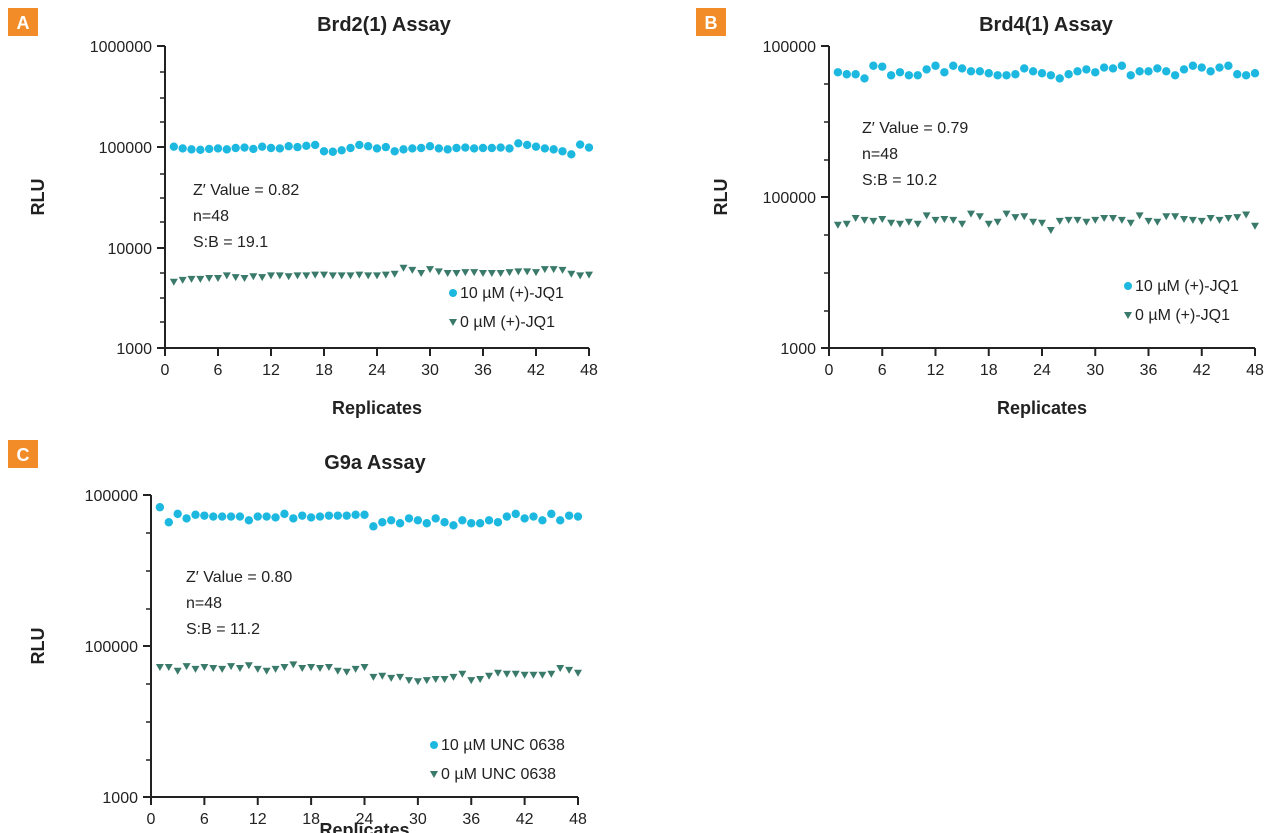  I want to click on y-tick-label-c: 100000, so click(111, 496).